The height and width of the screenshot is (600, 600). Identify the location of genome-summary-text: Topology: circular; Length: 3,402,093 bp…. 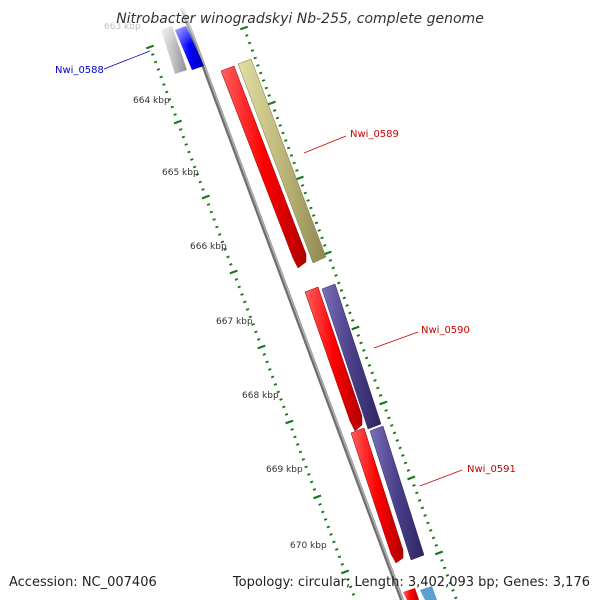
(411, 582).